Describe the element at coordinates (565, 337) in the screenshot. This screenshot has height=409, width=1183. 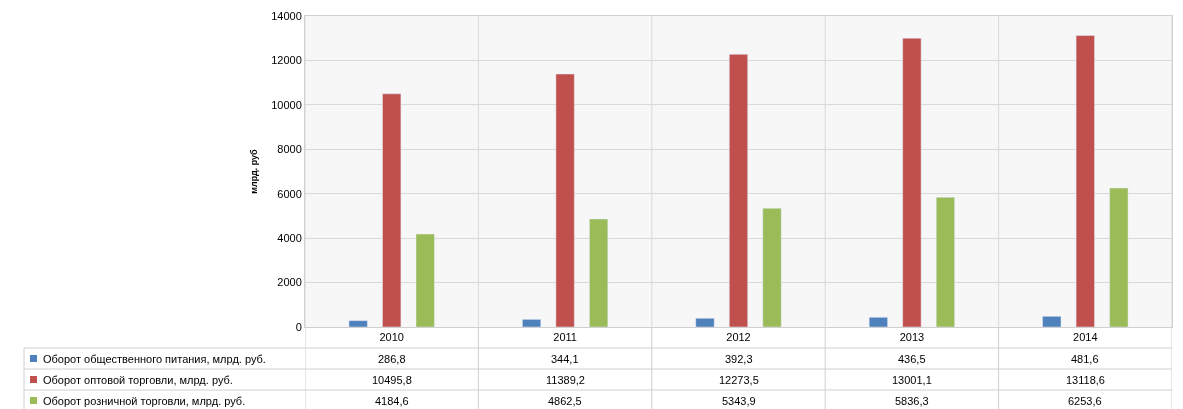
I see `x-tick-label: 2011` at that location.